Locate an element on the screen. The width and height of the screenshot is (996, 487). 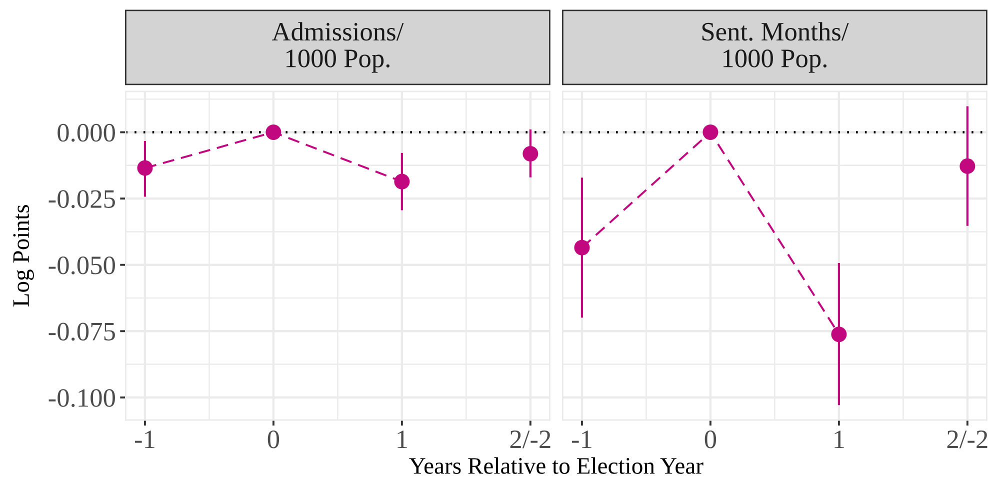
y-axis-title: Log Points is located at coordinates (23, 256).